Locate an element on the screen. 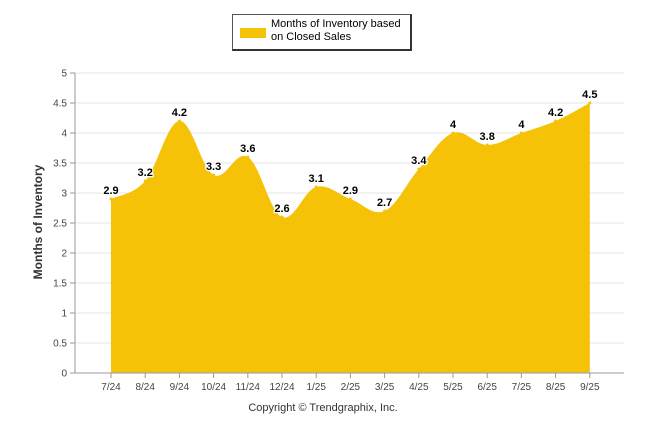 The width and height of the screenshot is (646, 439). data-label: 2.7 is located at coordinates (384, 203).